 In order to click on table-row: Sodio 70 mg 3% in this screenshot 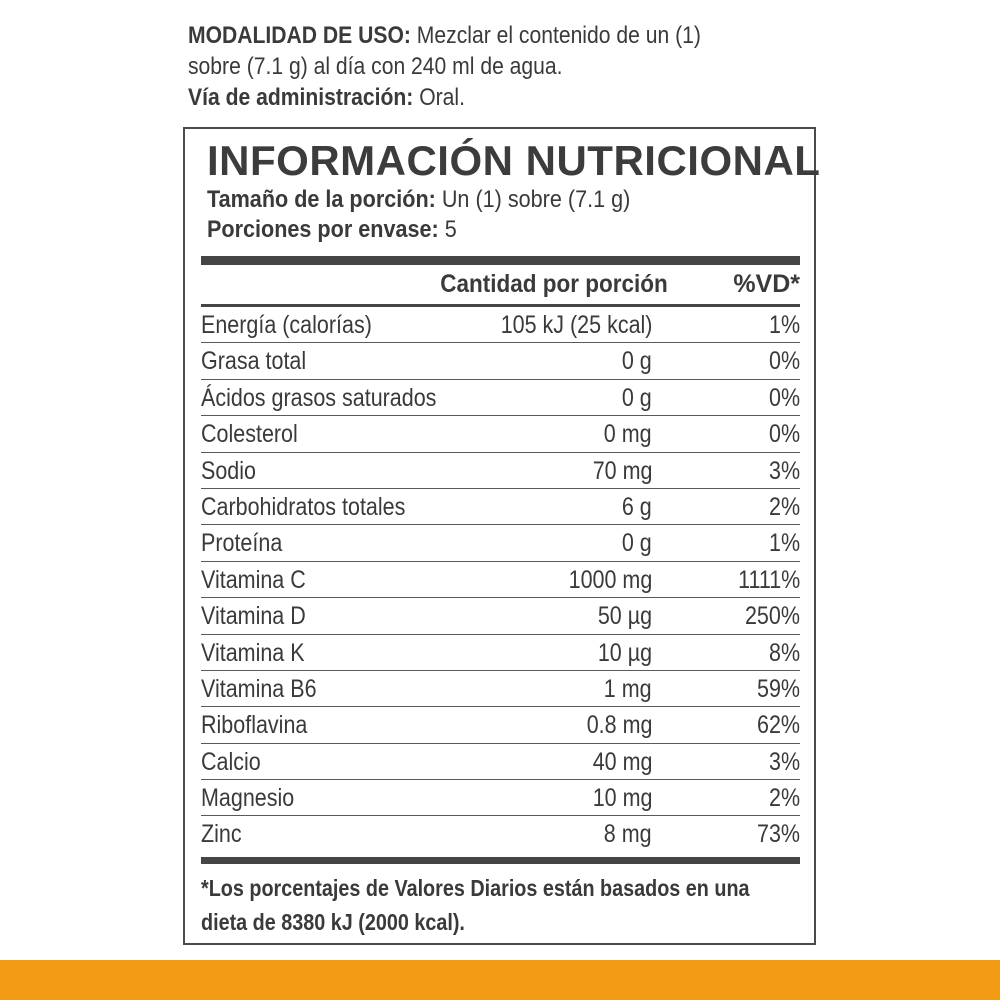, I will do `click(500, 471)`.